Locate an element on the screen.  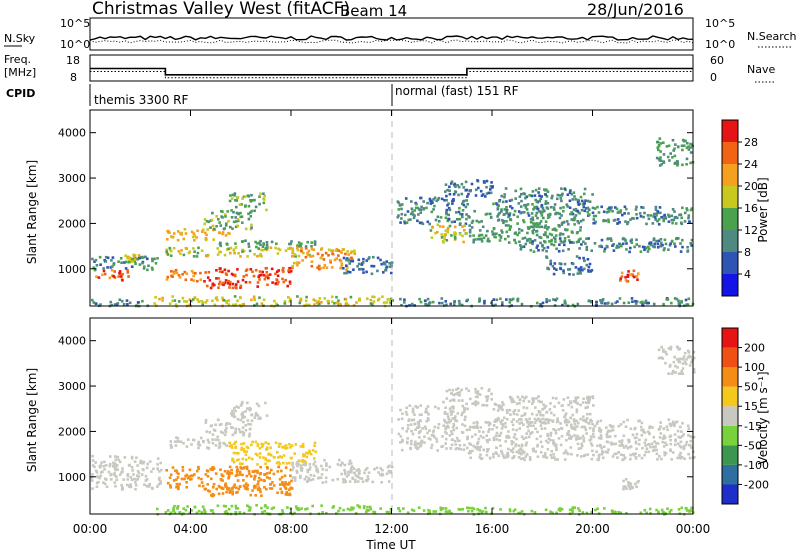
power-colorbar-tick: 8 is located at coordinates (747, 252).